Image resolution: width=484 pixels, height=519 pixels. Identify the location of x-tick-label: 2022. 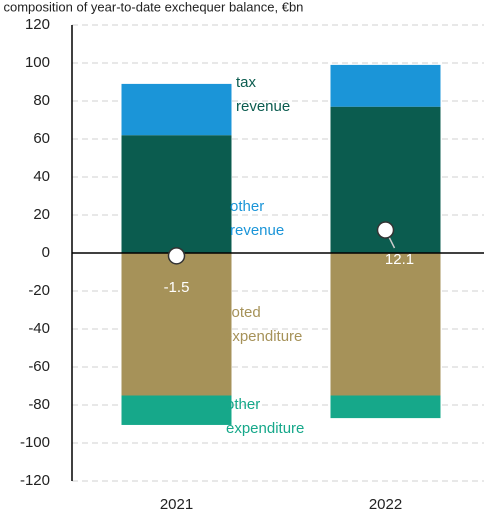
(385, 504).